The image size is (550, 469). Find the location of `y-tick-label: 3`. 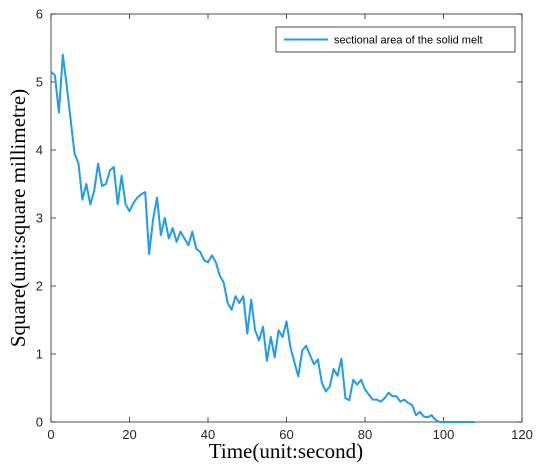

y-tick-label: 3 is located at coordinates (39, 218).